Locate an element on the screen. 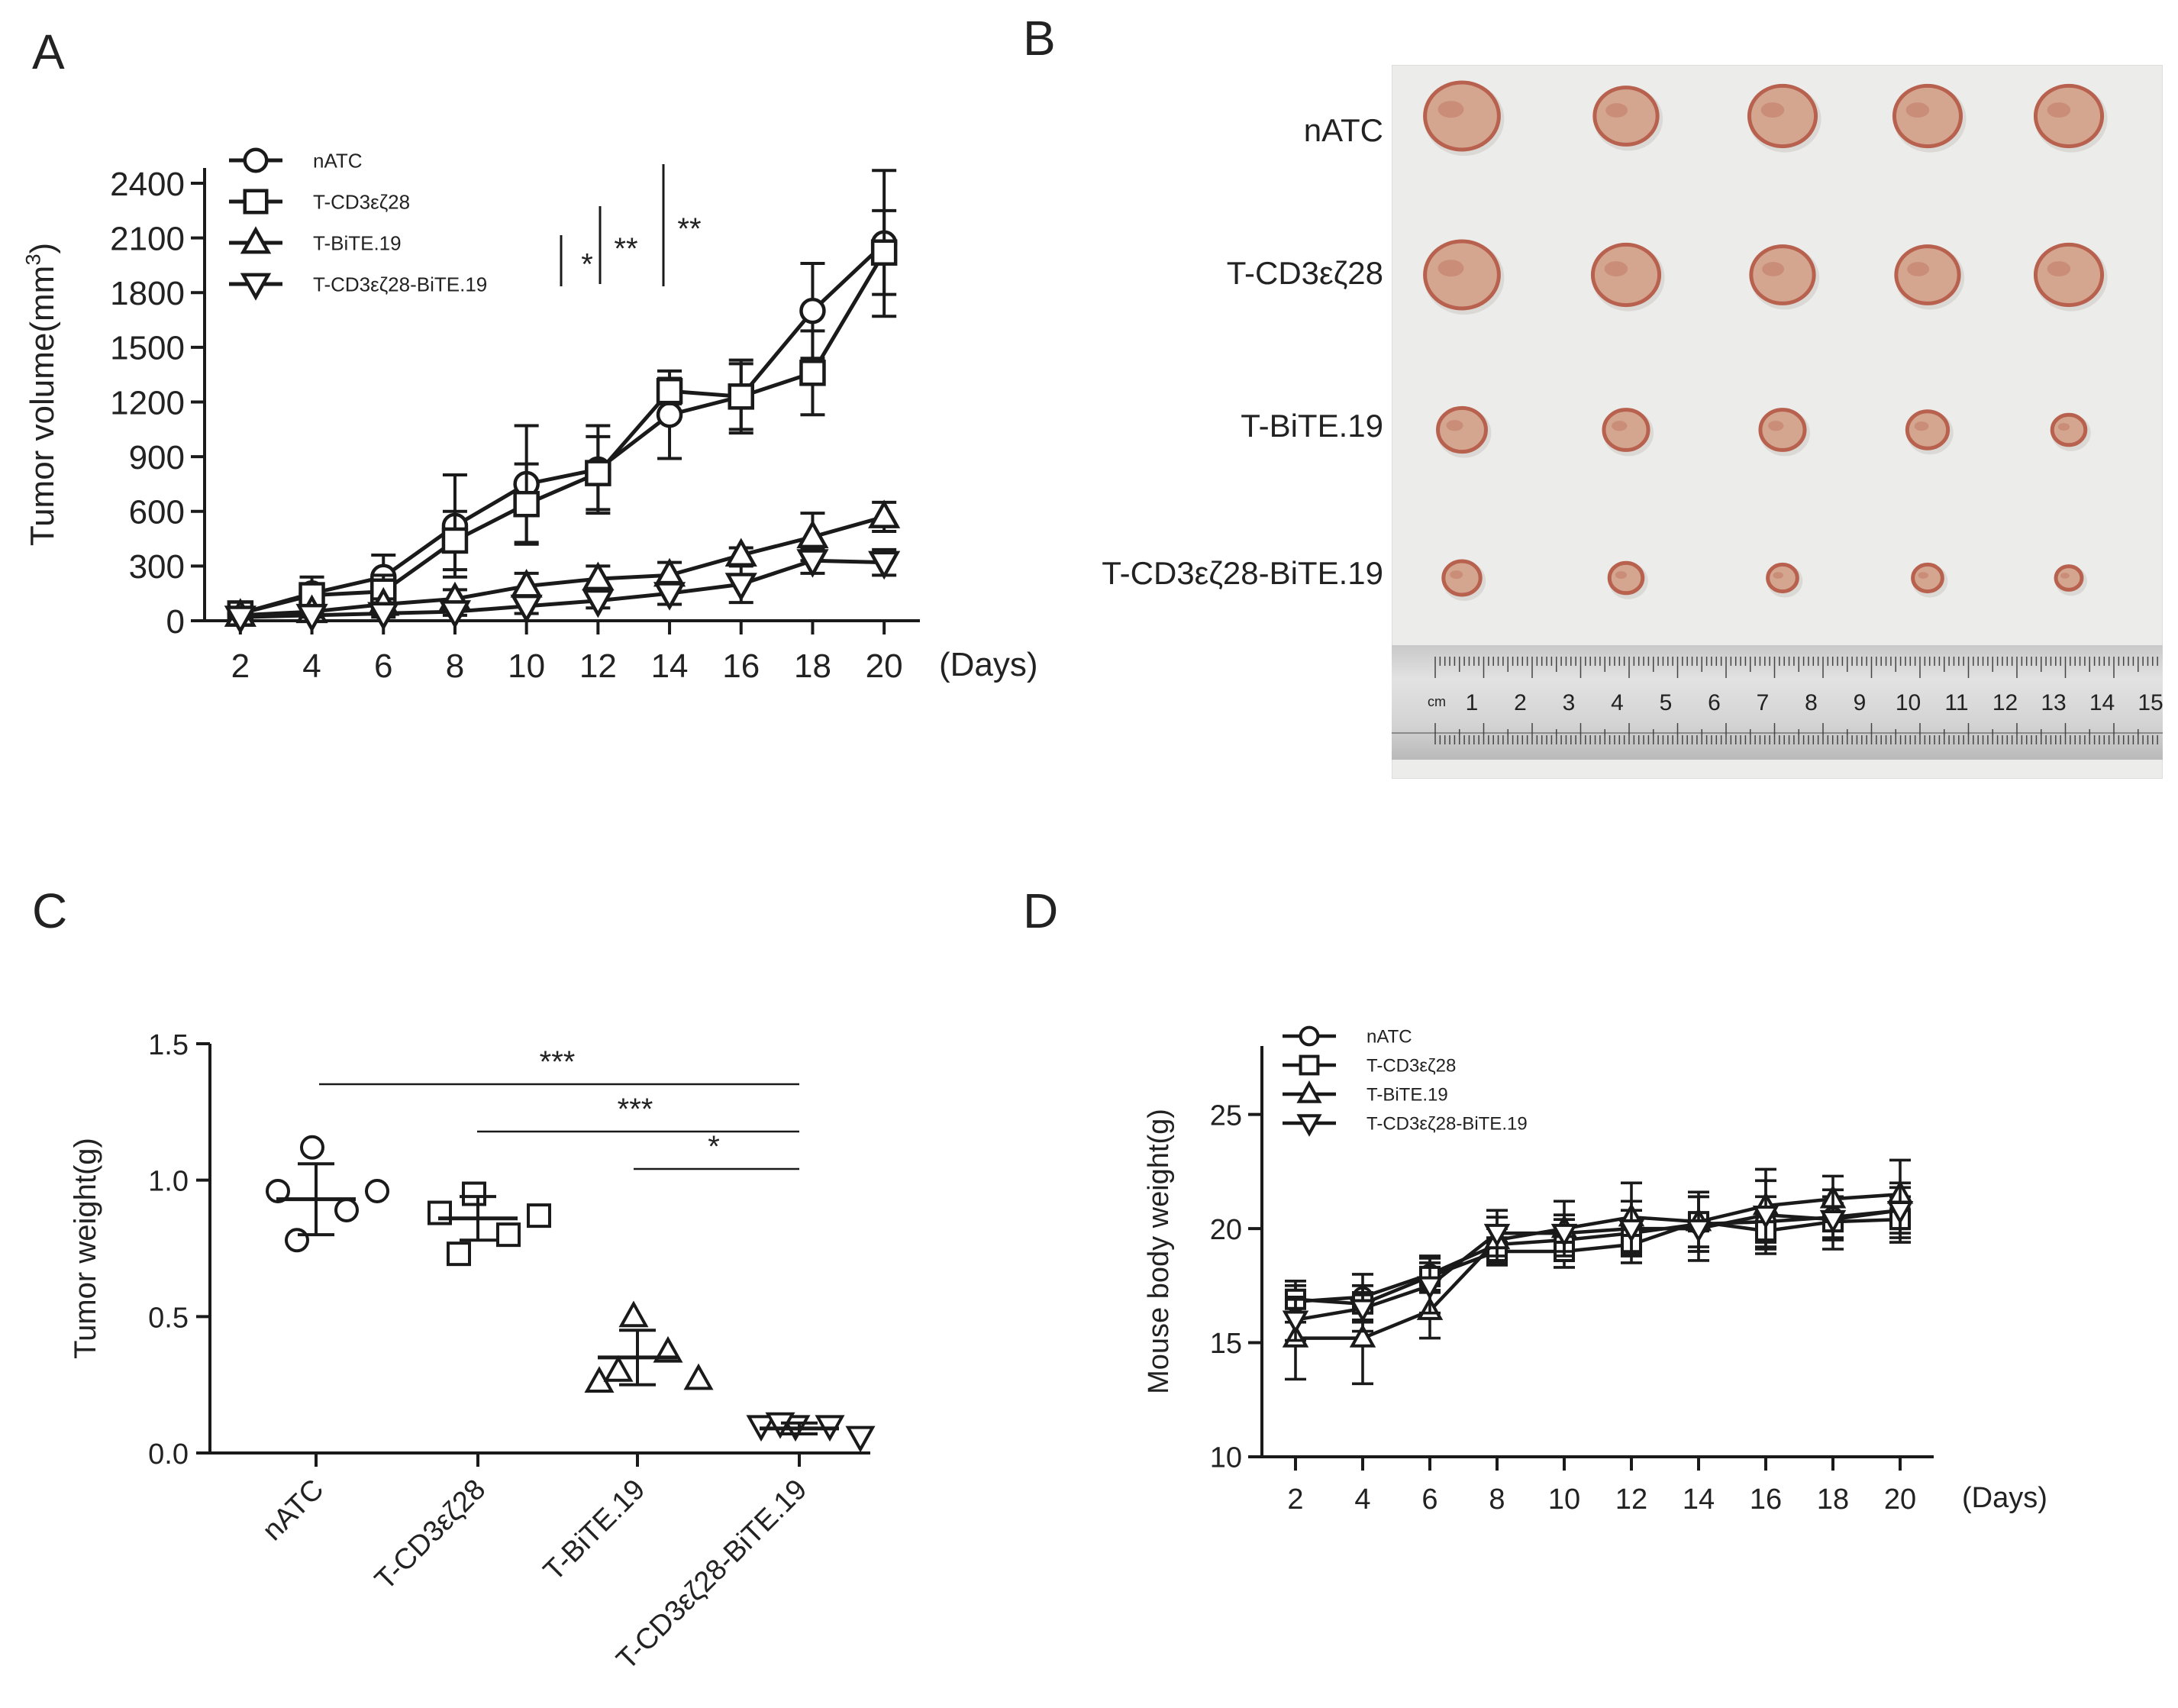 The width and height of the screenshot is (2178, 1708). ruler-unit: cm is located at coordinates (1437, 701).